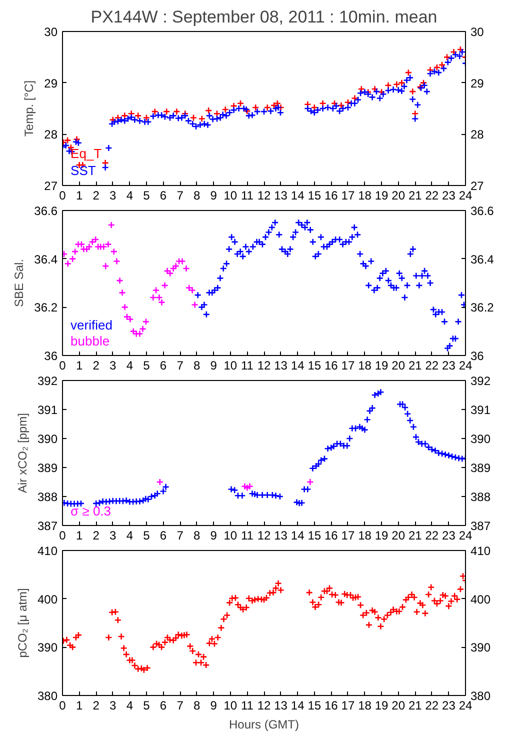 This screenshot has width=515, height=739. What do you see at coordinates (51, 356) in the screenshot?
I see `y-tick-label: 36` at bounding box center [51, 356].